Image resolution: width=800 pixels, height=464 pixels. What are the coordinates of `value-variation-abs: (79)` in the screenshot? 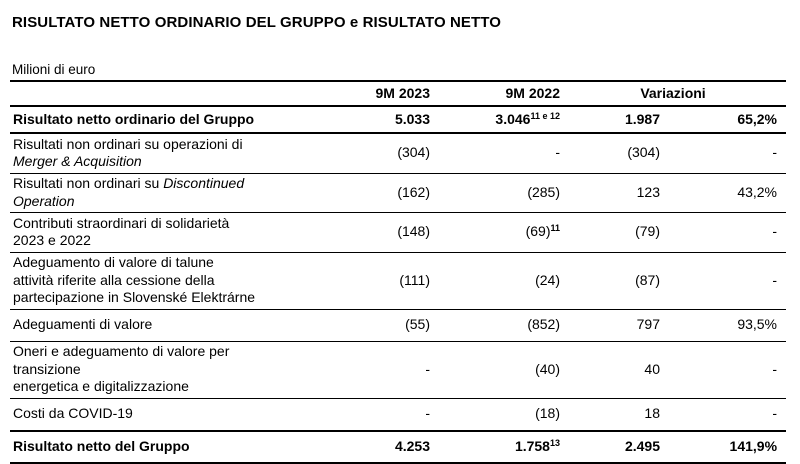 It's located at (610, 232).